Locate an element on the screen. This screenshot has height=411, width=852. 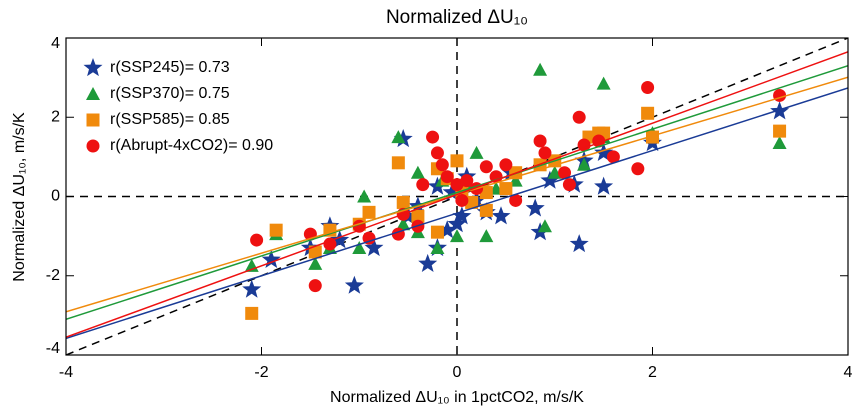
legend-label: r(SSP245)= 0.73 is located at coordinates (170, 67).